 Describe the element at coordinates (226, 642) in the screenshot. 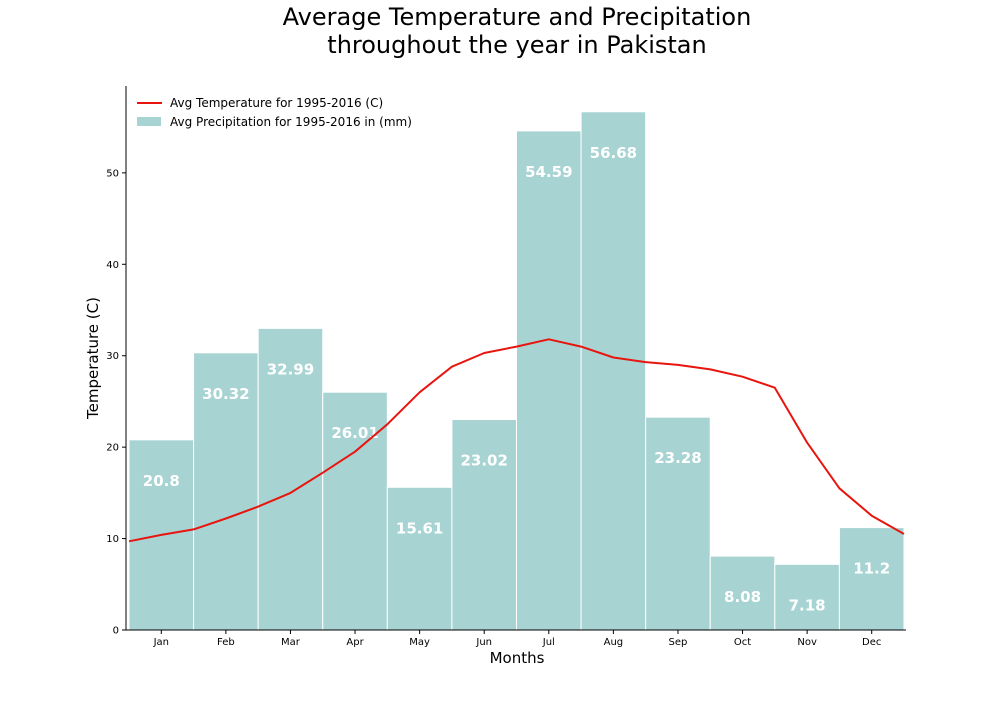

I see `x-tick-label-feb: Feb` at that location.